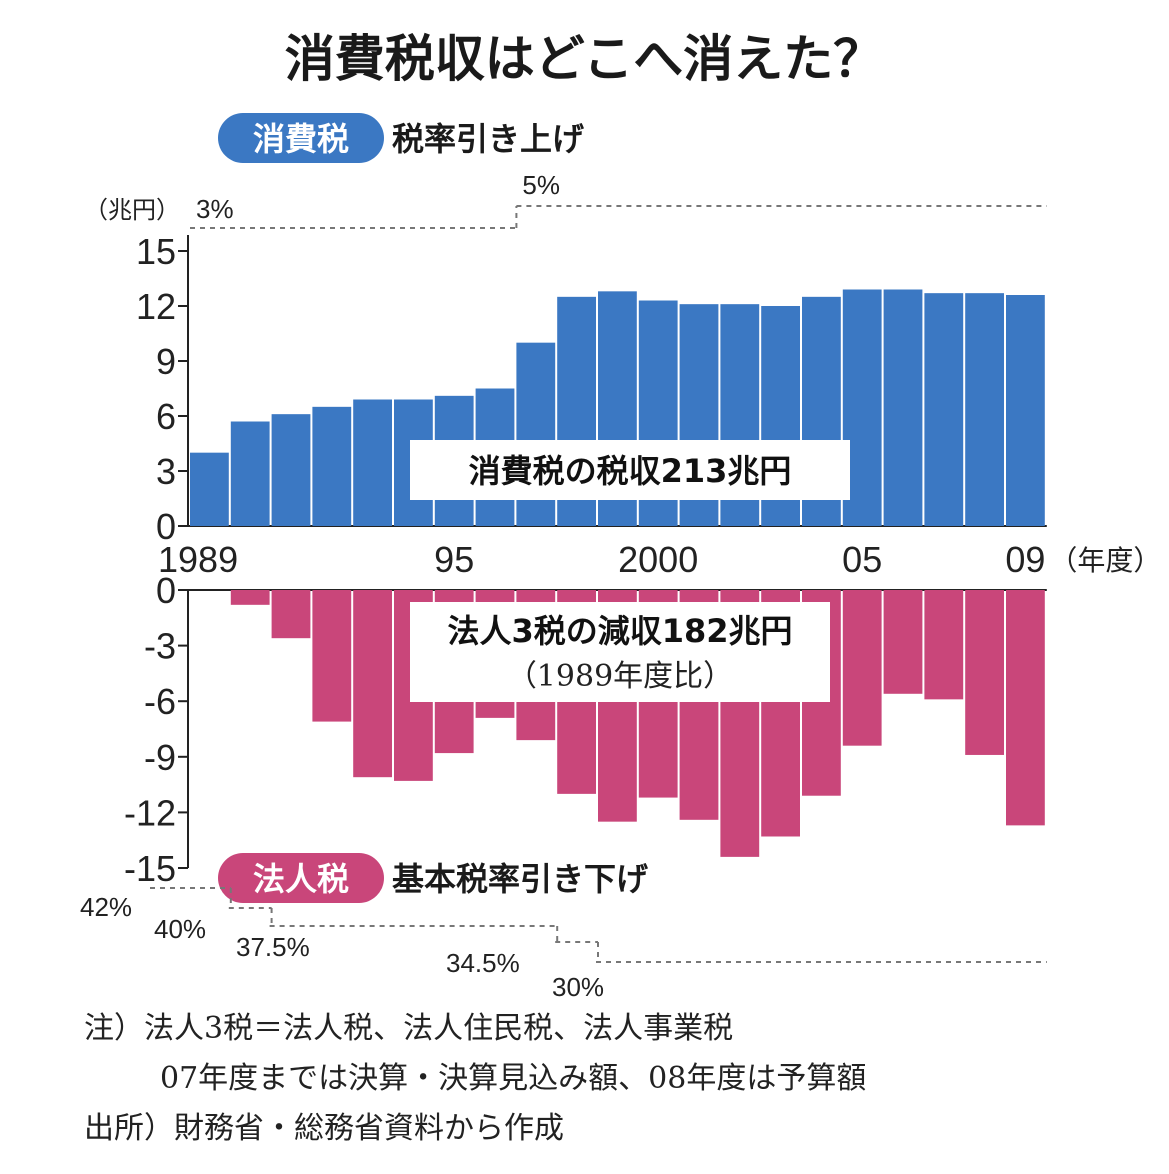 The image size is (1169, 1174). Describe the element at coordinates (166, 416) in the screenshot. I see `top-tick-label: 6` at that location.